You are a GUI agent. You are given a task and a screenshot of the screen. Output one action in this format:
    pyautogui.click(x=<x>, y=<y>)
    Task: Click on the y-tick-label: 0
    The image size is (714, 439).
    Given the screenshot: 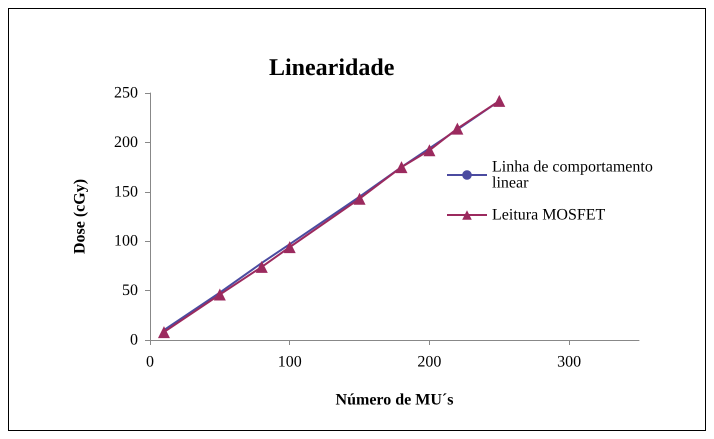 What is the action you would take?
    pyautogui.click(x=134, y=340)
    